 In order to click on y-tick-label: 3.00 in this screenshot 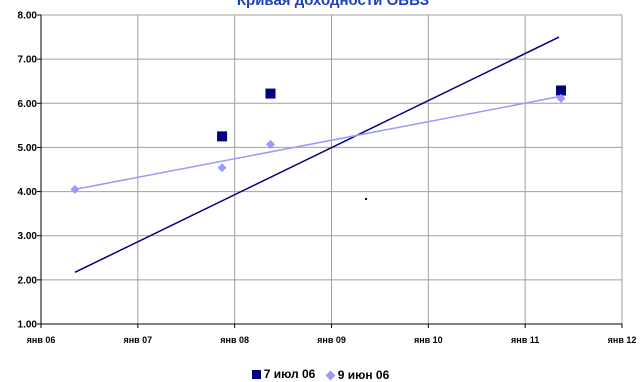, I will do `click(28, 236)`.